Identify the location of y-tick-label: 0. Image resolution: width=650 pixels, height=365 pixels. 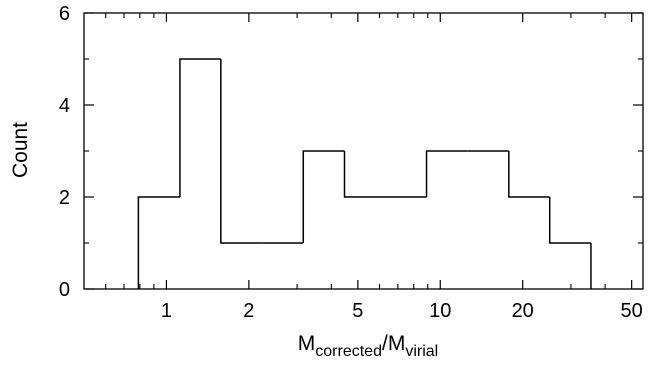
(64, 290).